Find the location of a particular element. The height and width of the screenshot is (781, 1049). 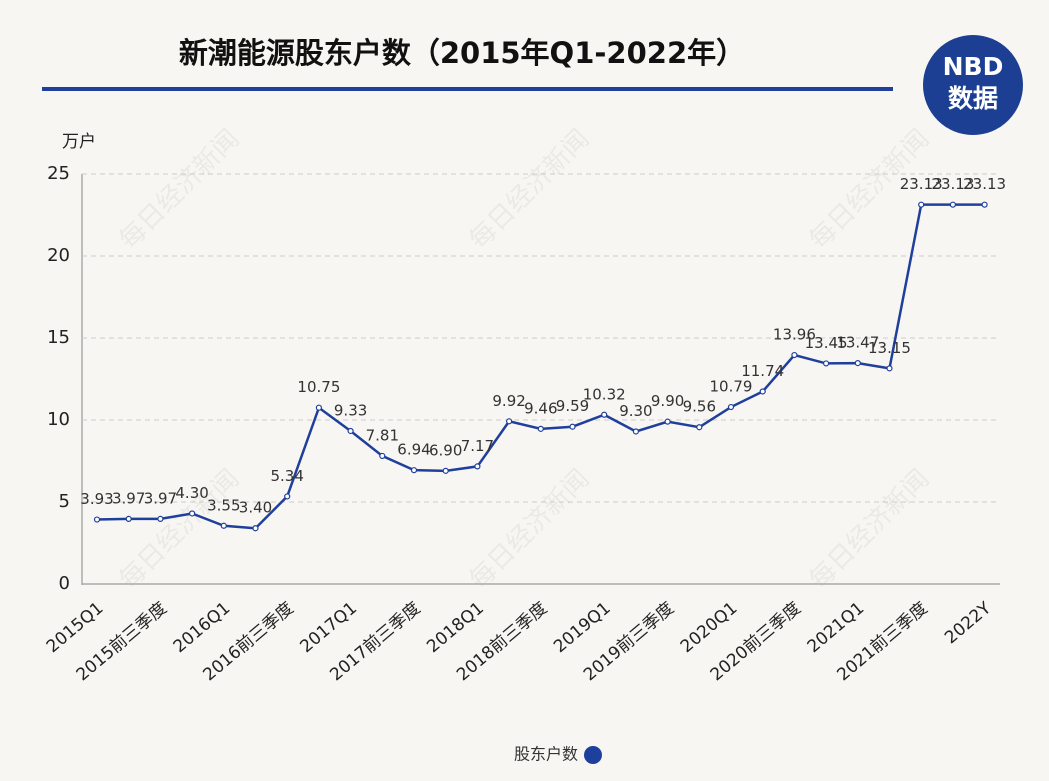

data-label: 9.33 is located at coordinates (350, 410).